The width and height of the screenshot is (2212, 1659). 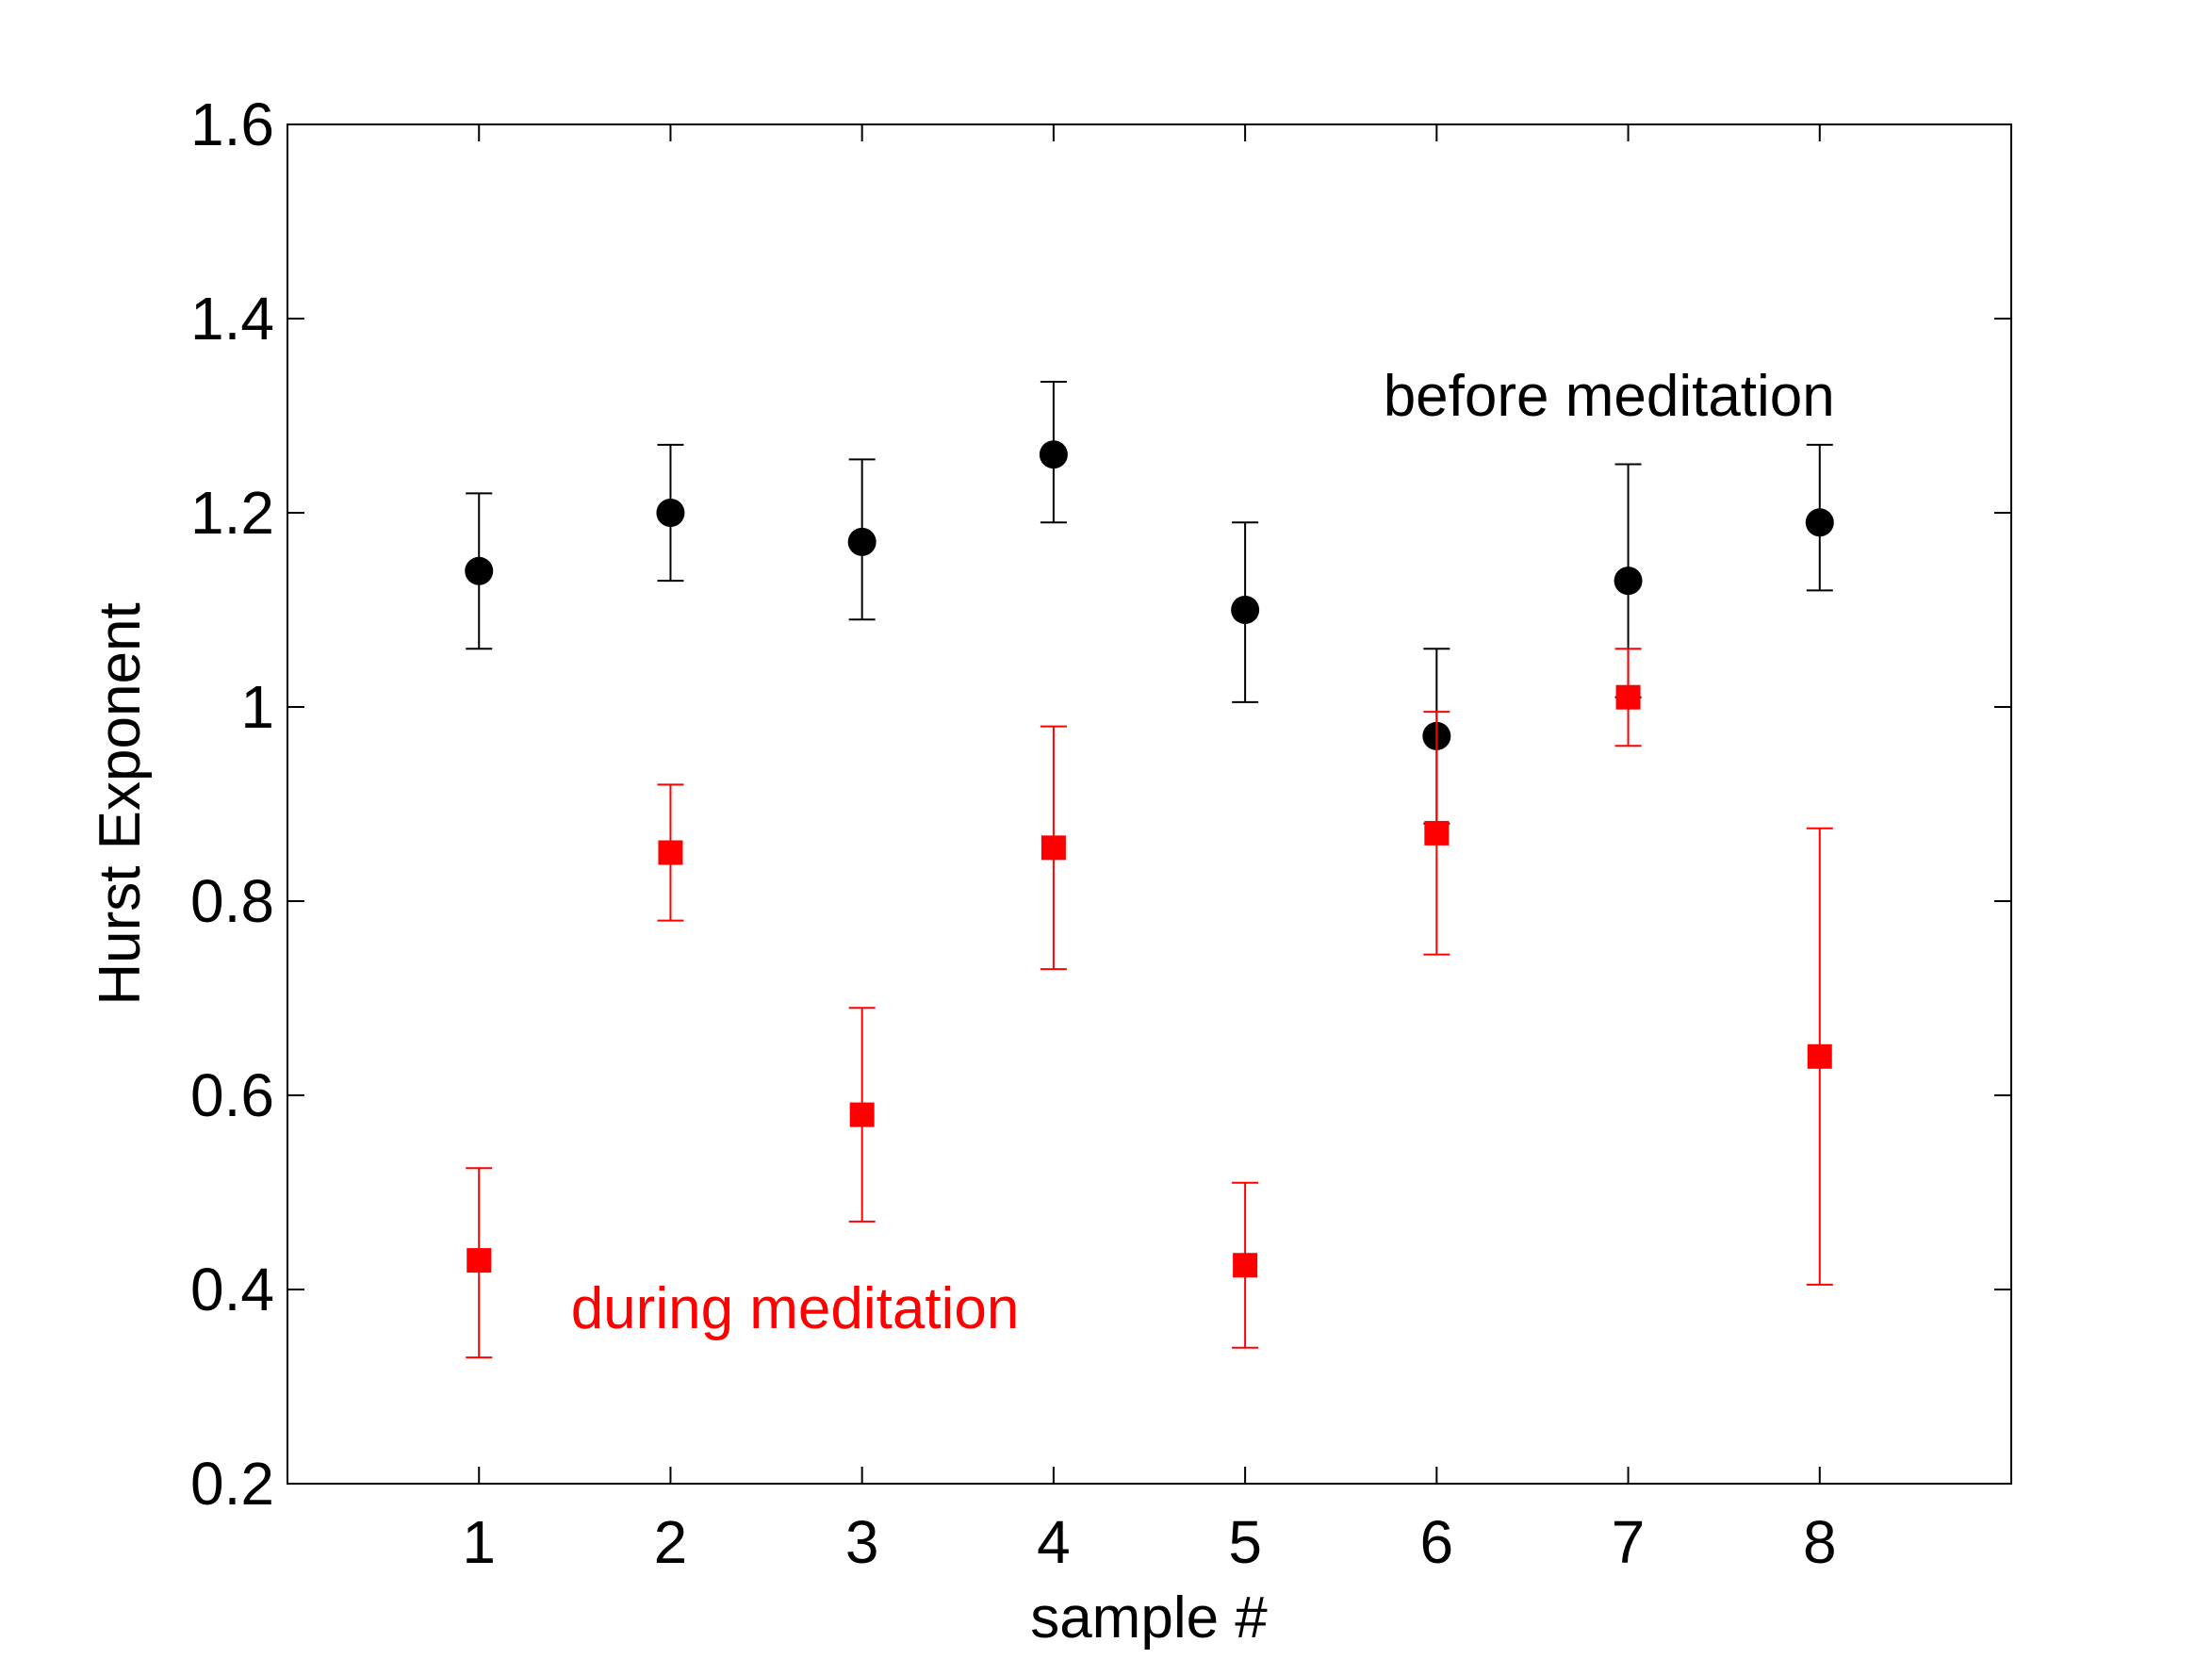 I want to click on y-tick-labels: 0.2 0.4 0.6 0.8 1 1.2 1.4 1.6, so click(x=232, y=804).